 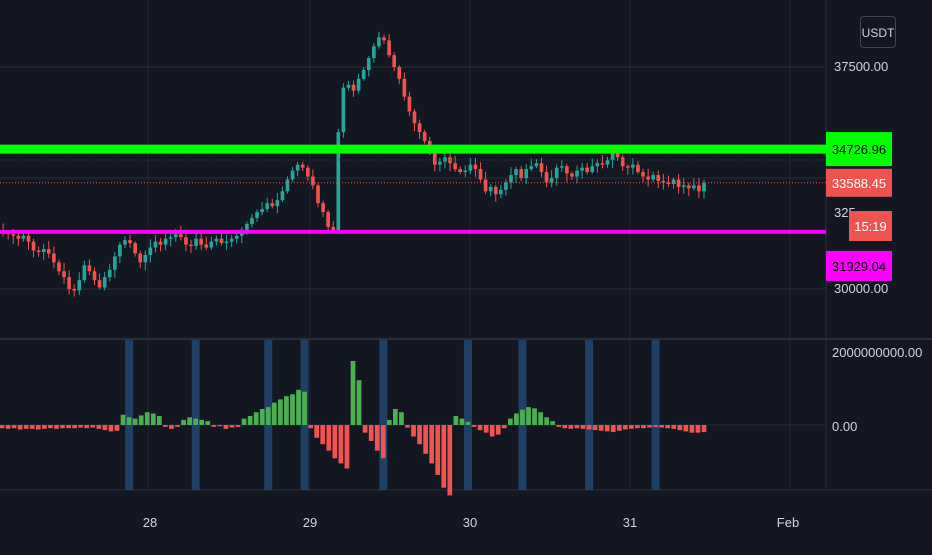 What do you see at coordinates (630, 522) in the screenshot?
I see `time-tick-label: 31` at bounding box center [630, 522].